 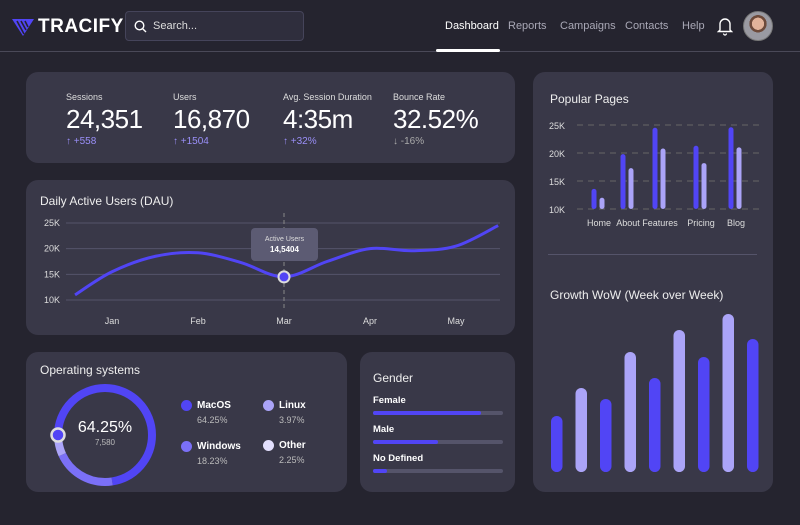 What do you see at coordinates (90, 370) in the screenshot?
I see `os-title: Operating systems` at bounding box center [90, 370].